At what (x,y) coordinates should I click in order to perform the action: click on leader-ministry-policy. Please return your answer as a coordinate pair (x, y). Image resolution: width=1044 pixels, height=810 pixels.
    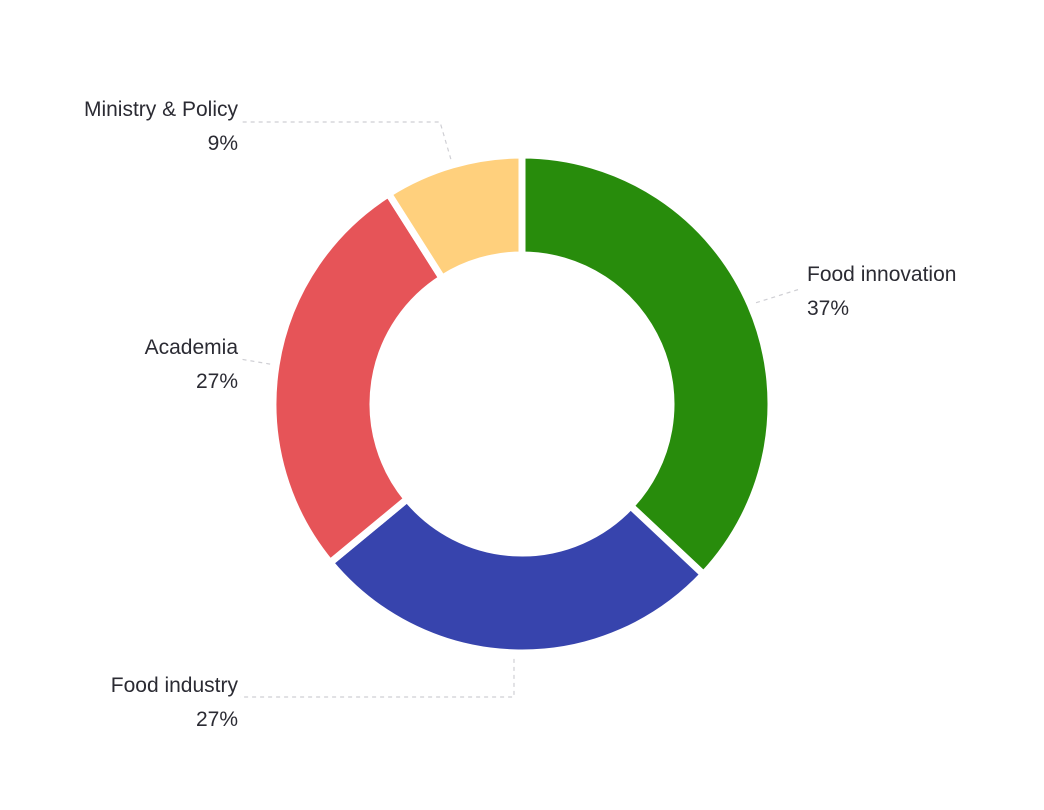
    Looking at the image, I should click on (346, 140).